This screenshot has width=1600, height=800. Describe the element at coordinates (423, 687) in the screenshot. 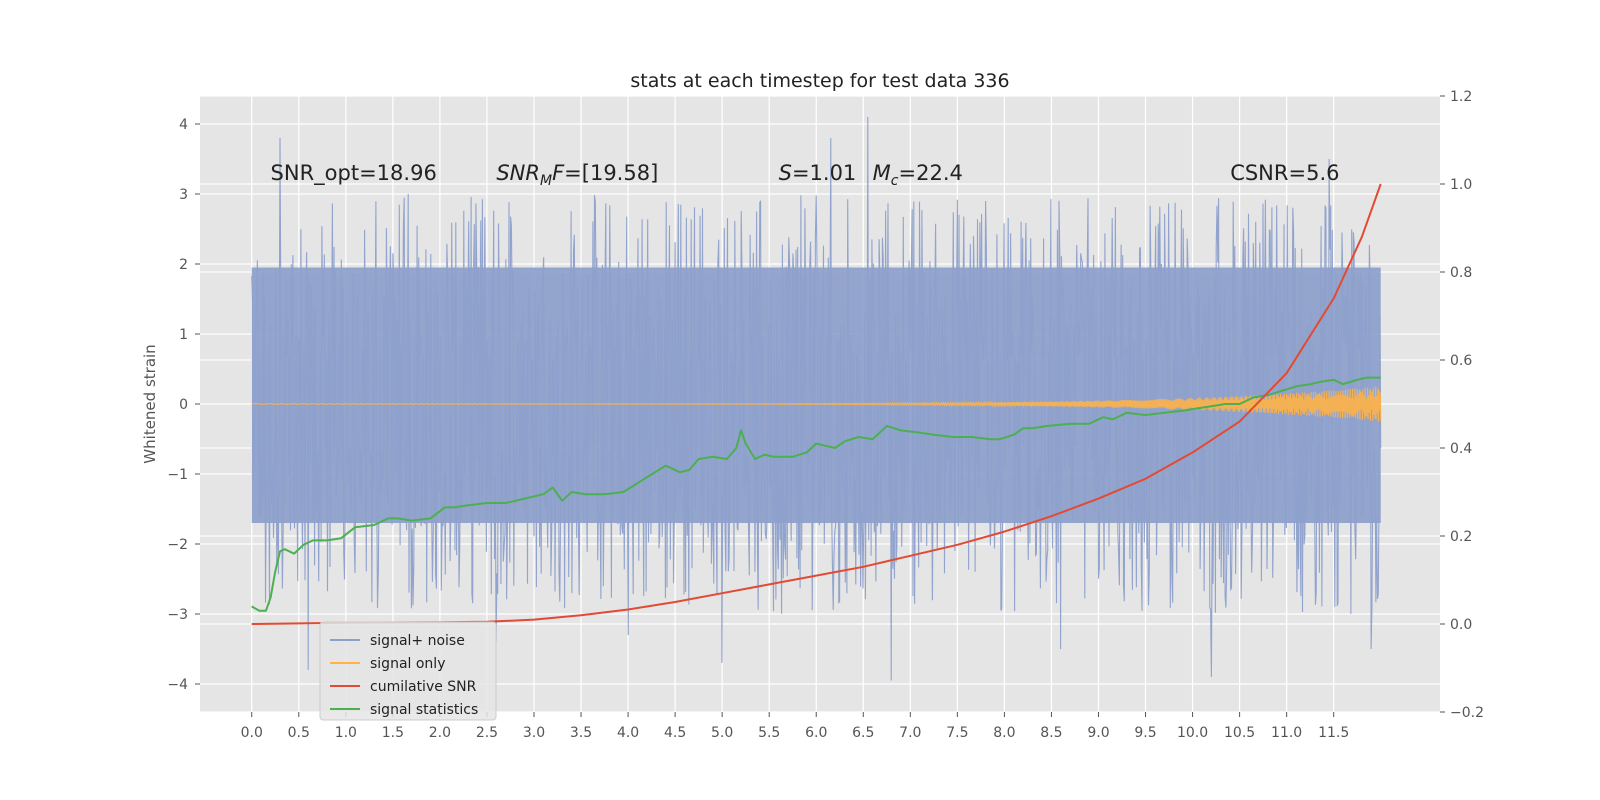

I see `legend-label: cumilative SNR` at that location.